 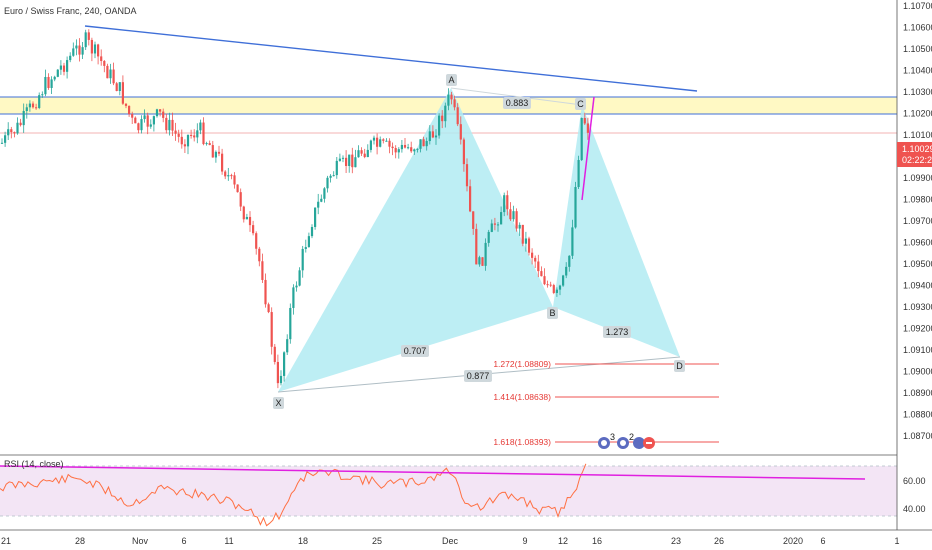 I want to click on svg-text: D, so click(x=679, y=366).